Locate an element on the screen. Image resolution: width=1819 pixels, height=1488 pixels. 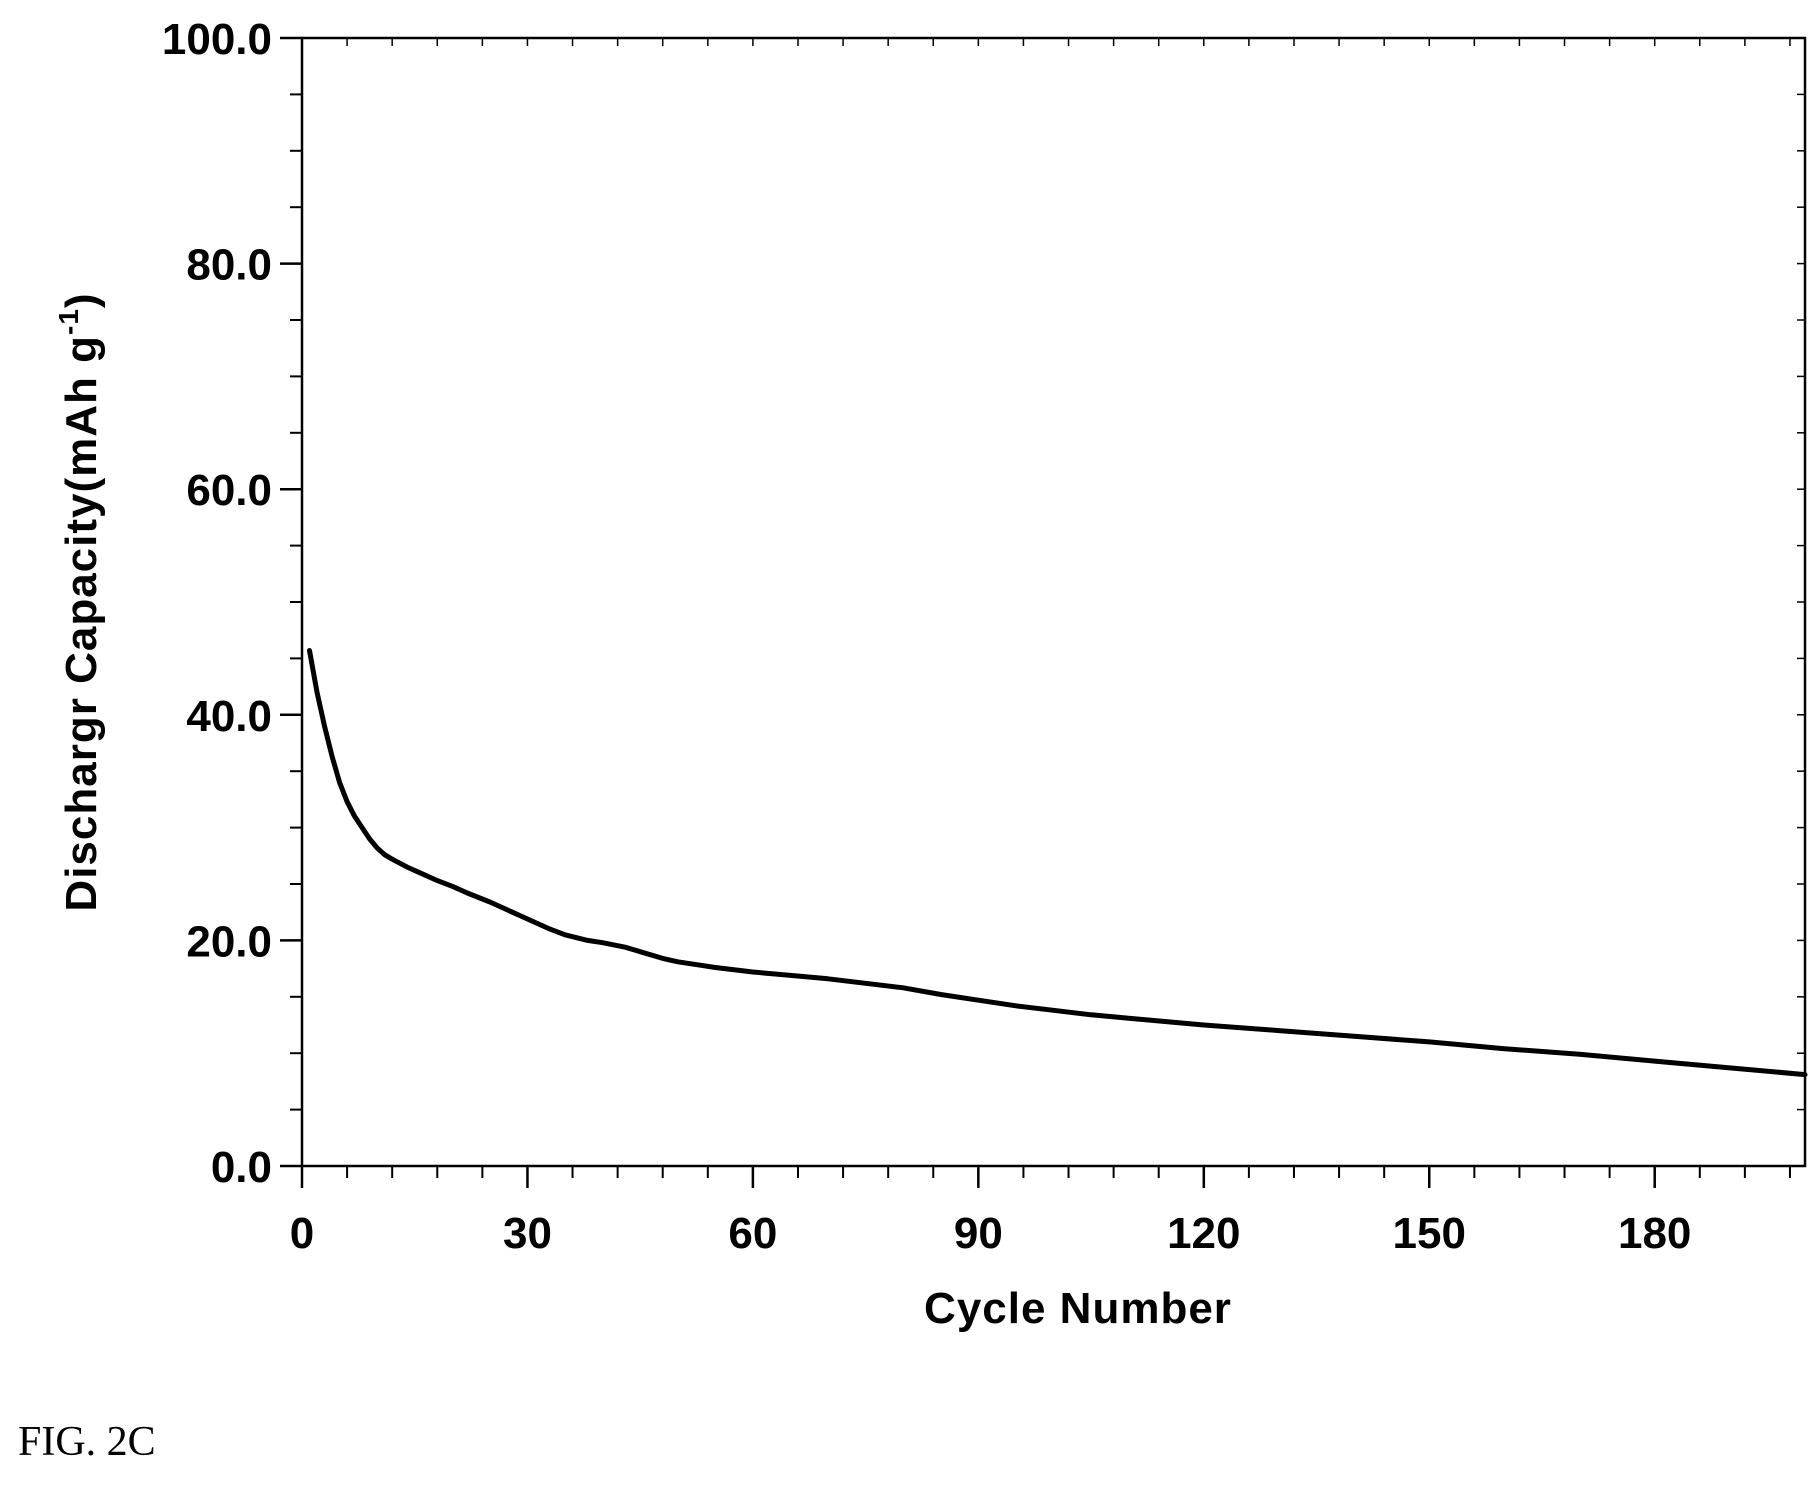
y-tick-label: 20.0 is located at coordinates (229, 941).